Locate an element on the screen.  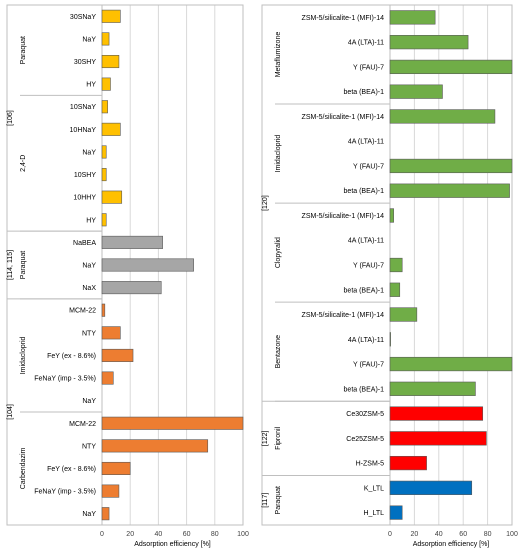
category-label: NaBEA is located at coordinates (84, 243).